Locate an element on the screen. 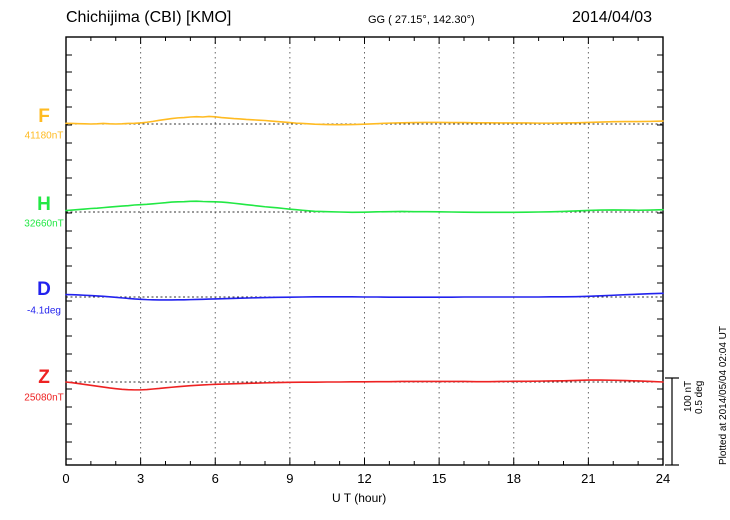 The height and width of the screenshot is (520, 730). x-tick-label: 21 is located at coordinates (588, 478).